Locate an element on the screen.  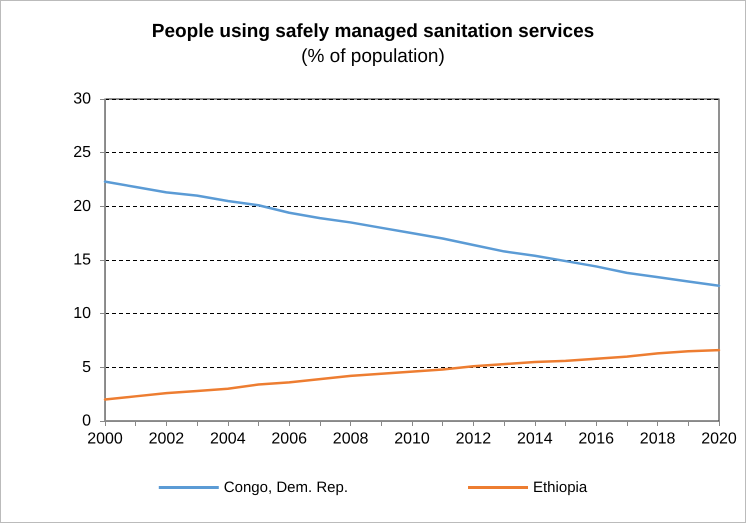
y-tick-label: 25 is located at coordinates (82, 153).